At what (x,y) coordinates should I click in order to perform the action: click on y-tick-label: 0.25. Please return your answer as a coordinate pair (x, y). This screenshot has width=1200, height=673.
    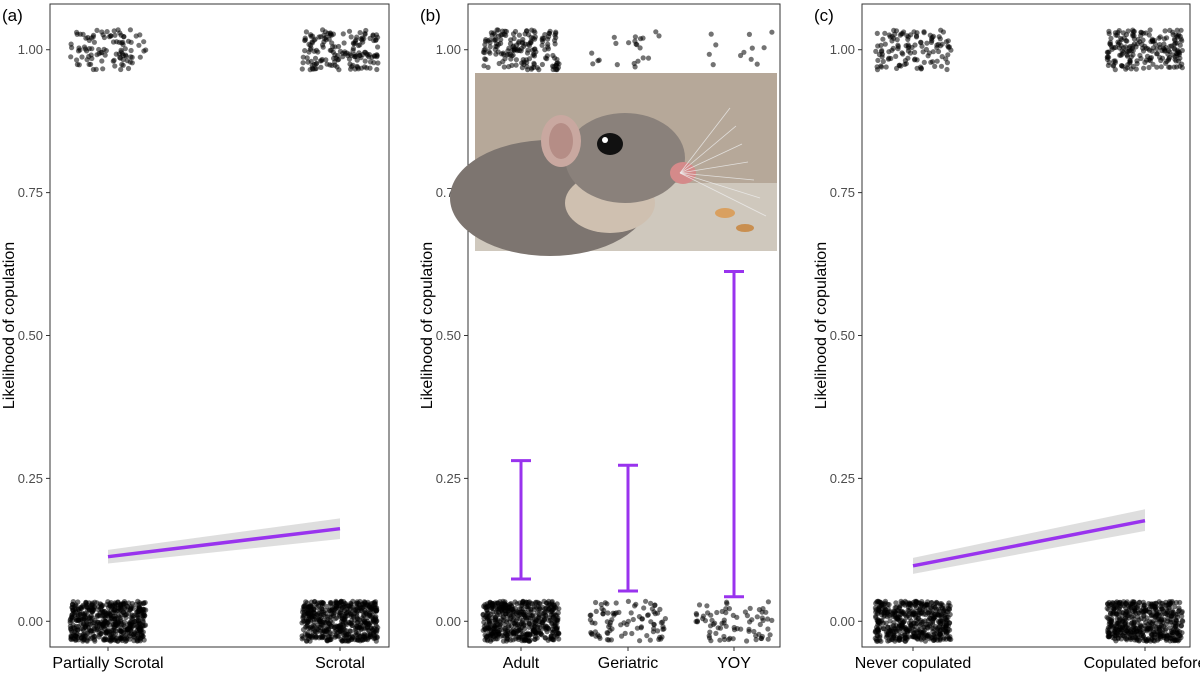
    Looking at the image, I should click on (842, 478).